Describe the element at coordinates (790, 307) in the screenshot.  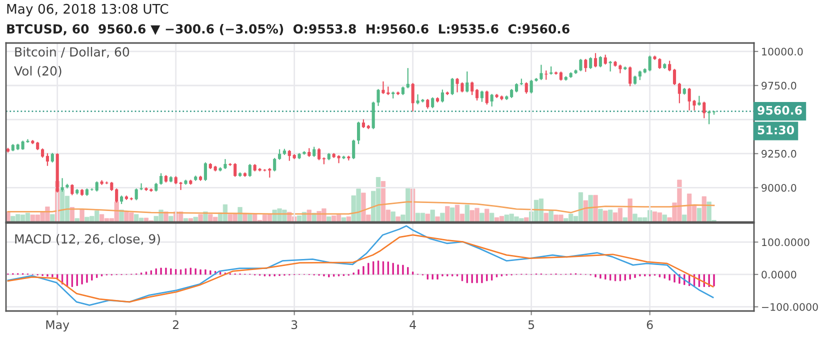
I see `y-tick-label: −100.0000` at that location.